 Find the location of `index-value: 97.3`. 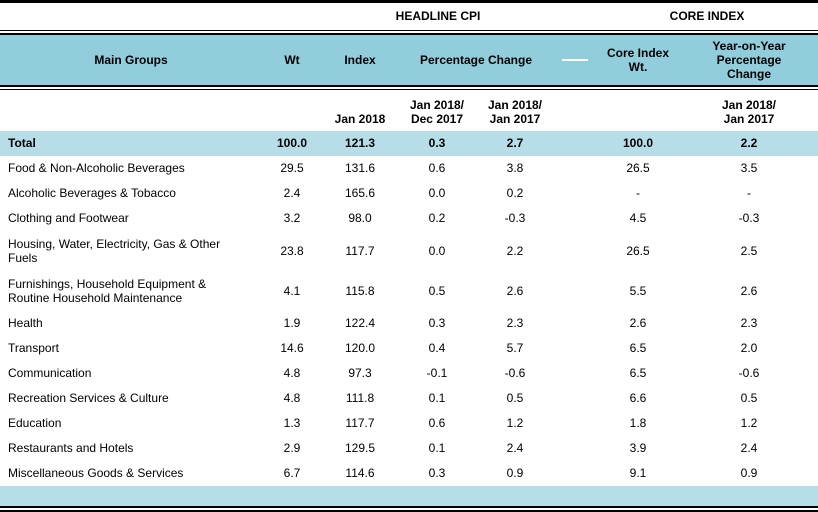

index-value: 97.3 is located at coordinates (360, 373).